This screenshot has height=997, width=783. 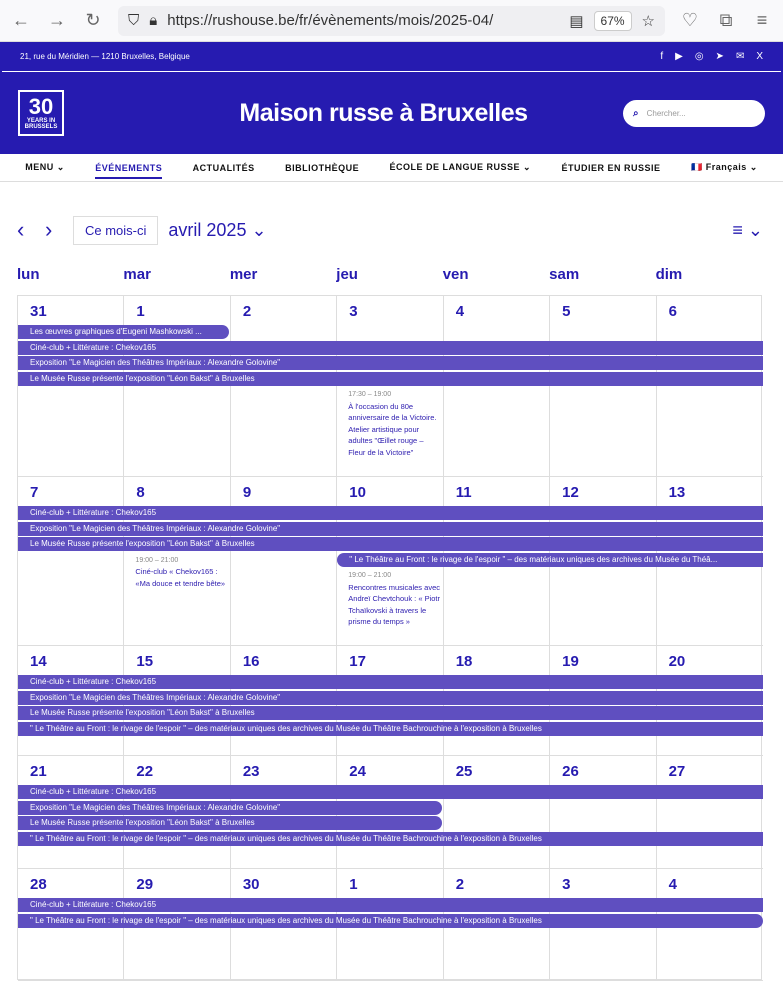 What do you see at coordinates (45, 167) in the screenshot?
I see `nav-item: MENU ⌄` at bounding box center [45, 167].